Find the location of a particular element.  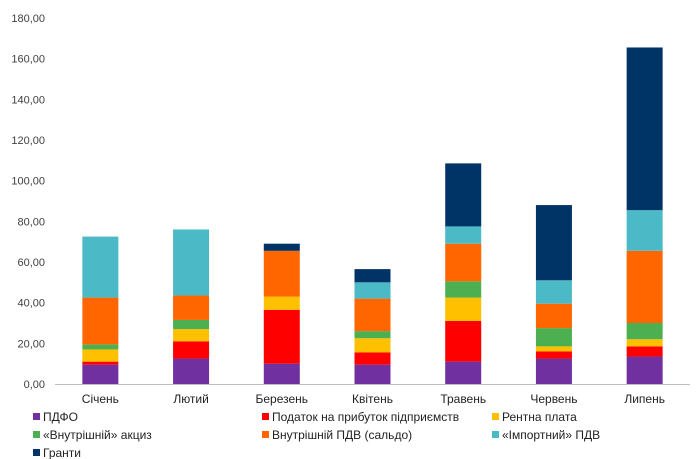

y-tick-label: 100,00 is located at coordinates (28, 182).